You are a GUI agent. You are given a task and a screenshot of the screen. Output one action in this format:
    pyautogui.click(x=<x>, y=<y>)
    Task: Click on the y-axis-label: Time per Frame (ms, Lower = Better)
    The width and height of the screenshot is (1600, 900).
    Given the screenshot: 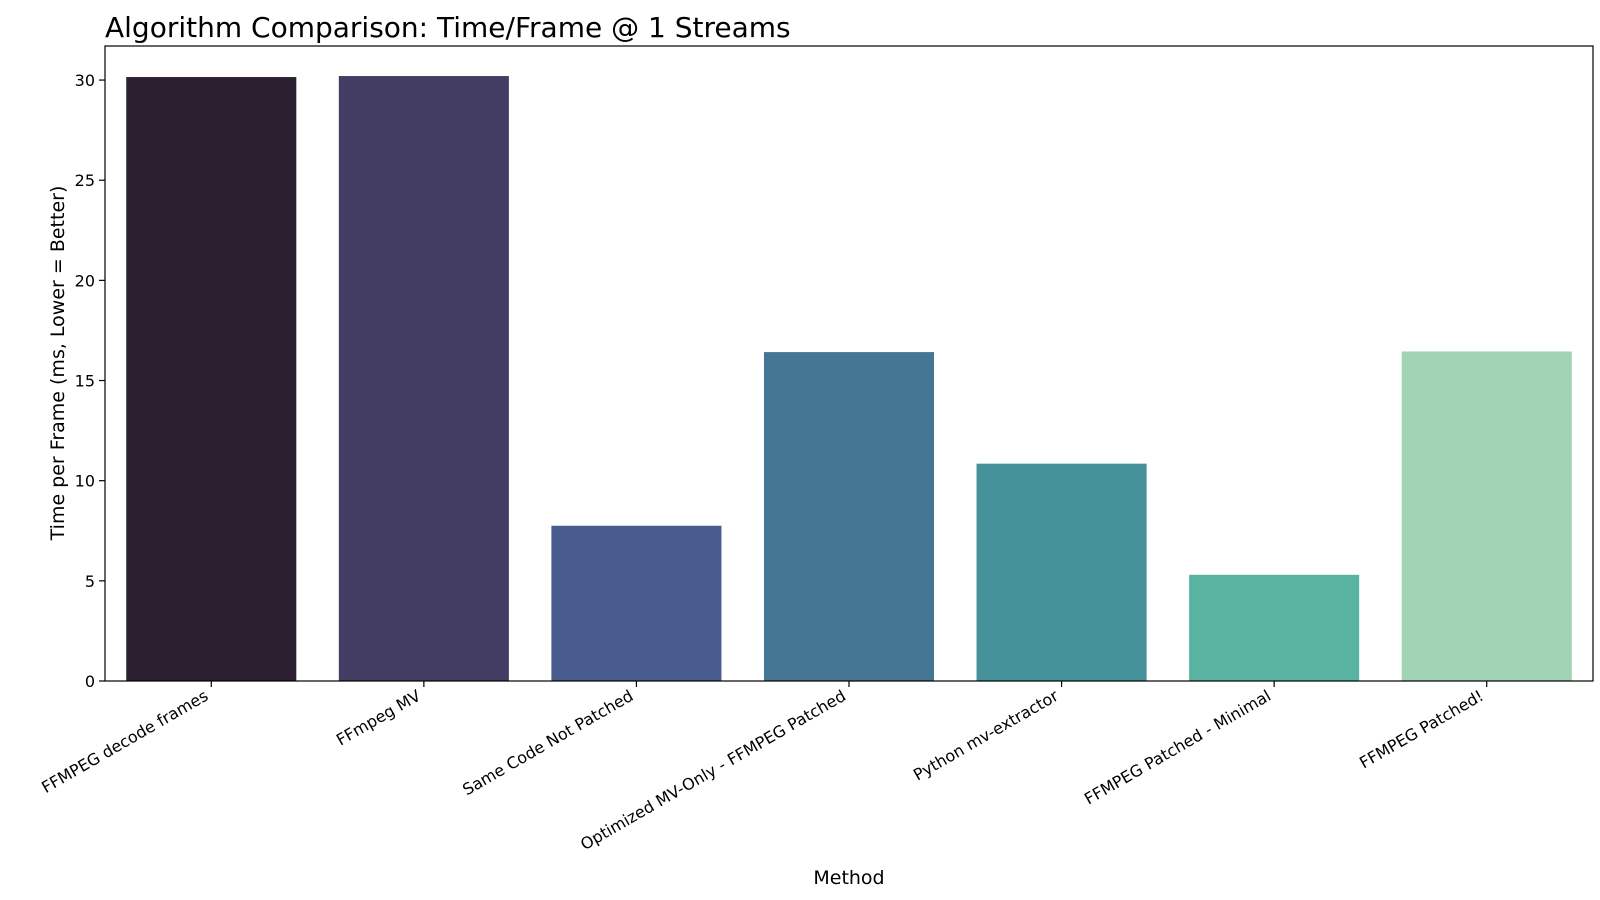 What is the action you would take?
    pyautogui.click(x=58, y=364)
    